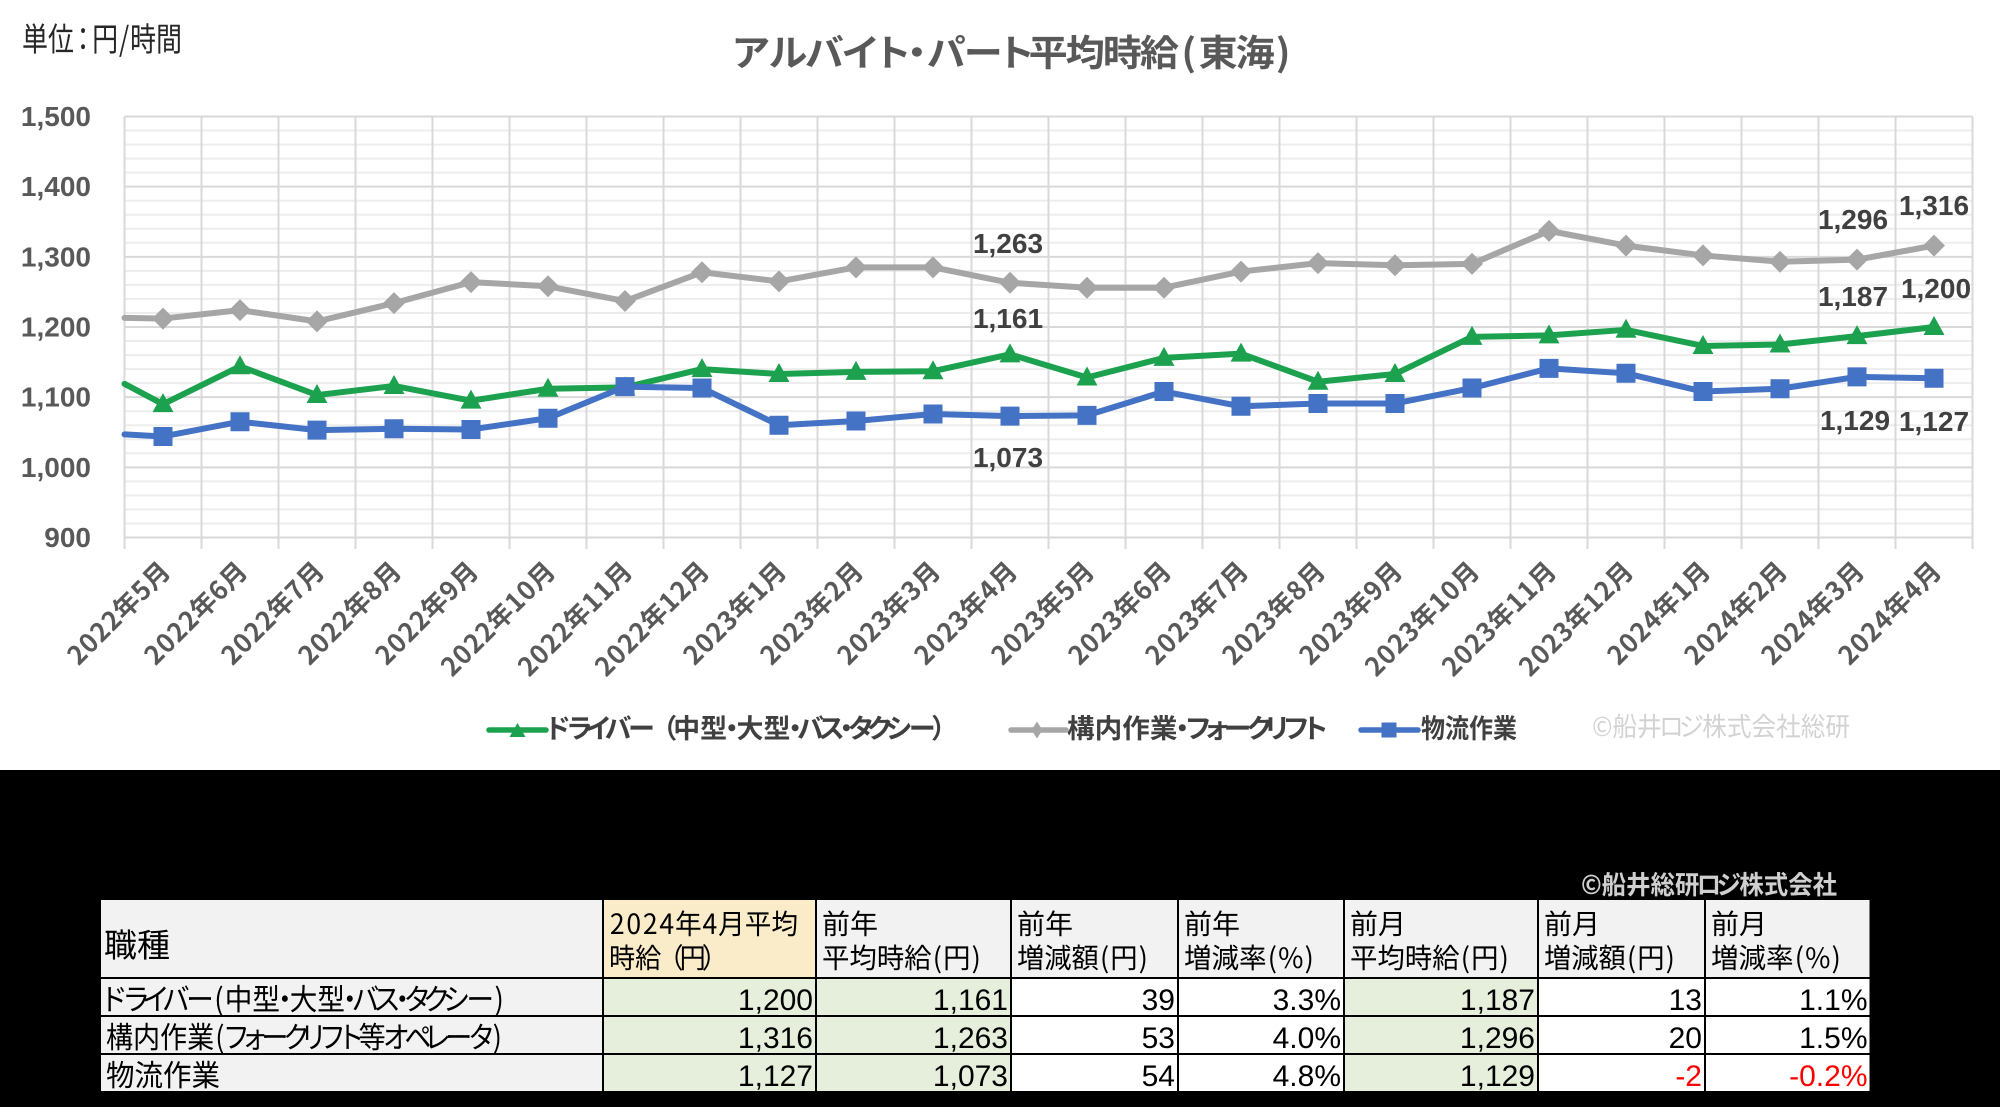 The width and height of the screenshot is (2000, 1112). Describe the element at coordinates (1307, 1038) in the screenshot. I see `svg-text: 4.0%` at that location.